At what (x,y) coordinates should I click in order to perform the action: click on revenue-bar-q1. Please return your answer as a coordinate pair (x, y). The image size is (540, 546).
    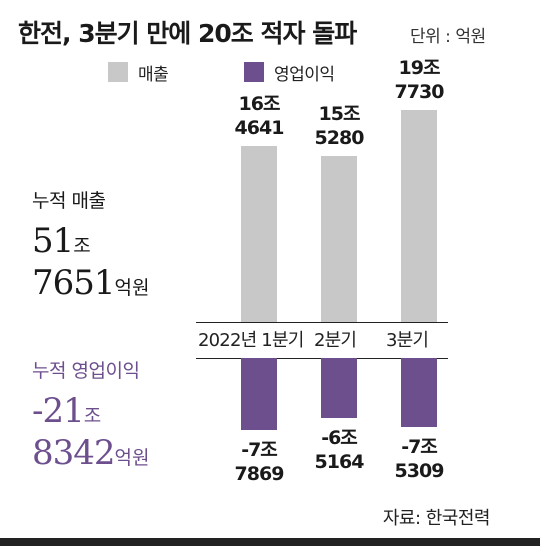
    Looking at the image, I should click on (259, 233).